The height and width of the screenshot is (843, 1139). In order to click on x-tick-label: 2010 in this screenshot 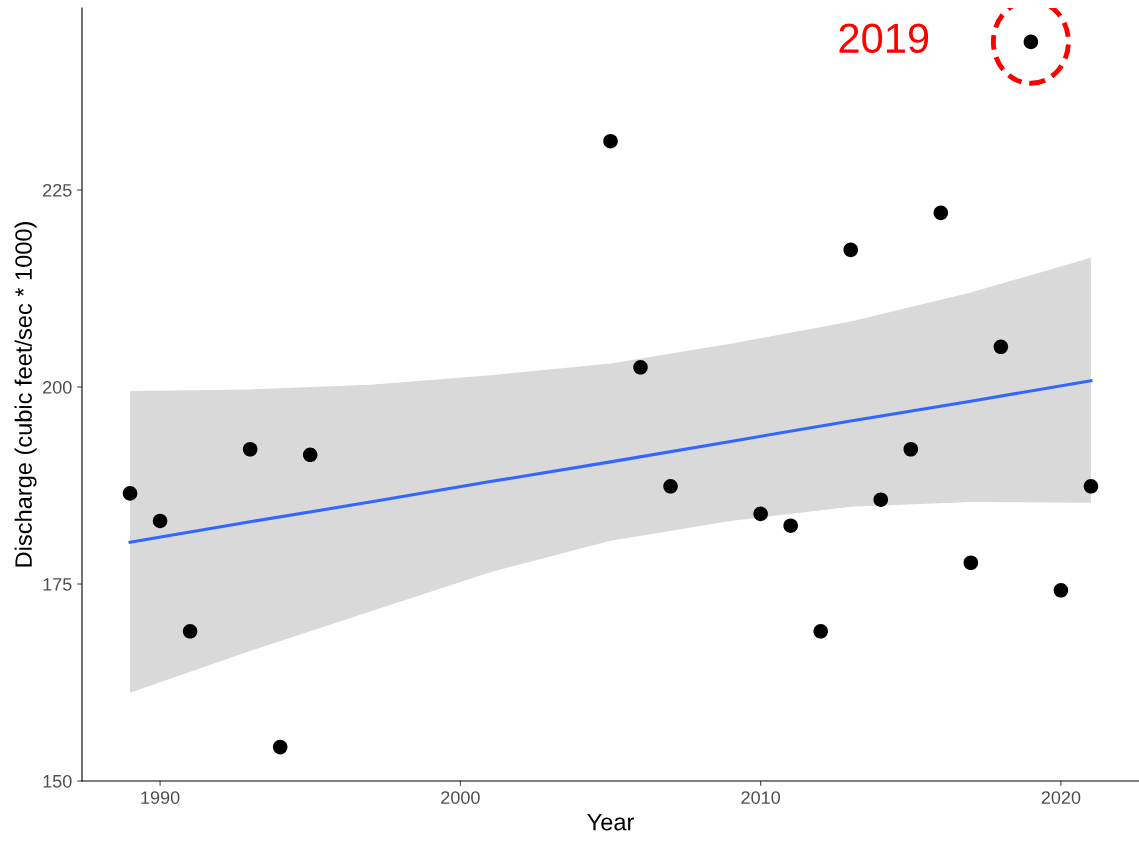, I will do `click(761, 797)`.